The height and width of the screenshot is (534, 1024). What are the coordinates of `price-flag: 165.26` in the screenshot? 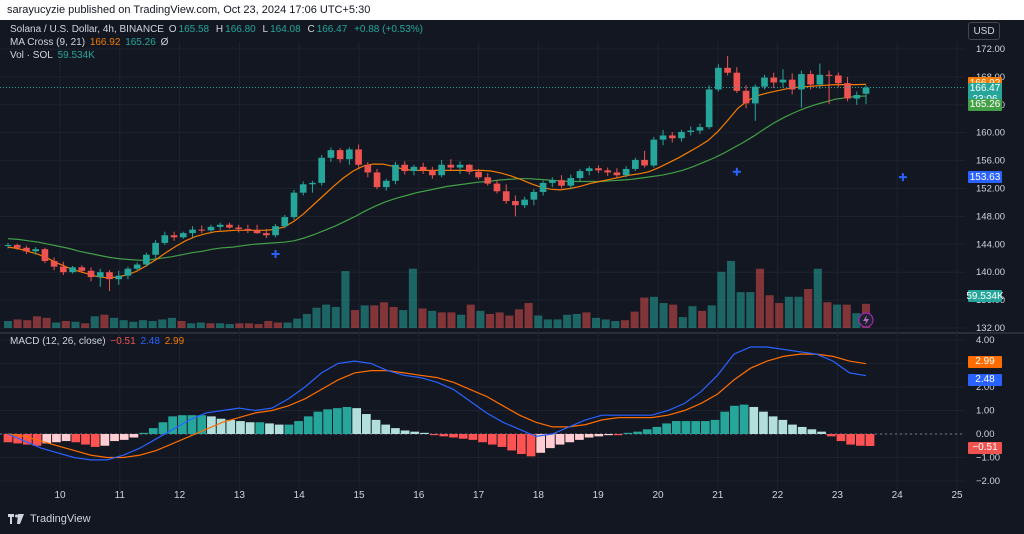 It's located at (985, 104).